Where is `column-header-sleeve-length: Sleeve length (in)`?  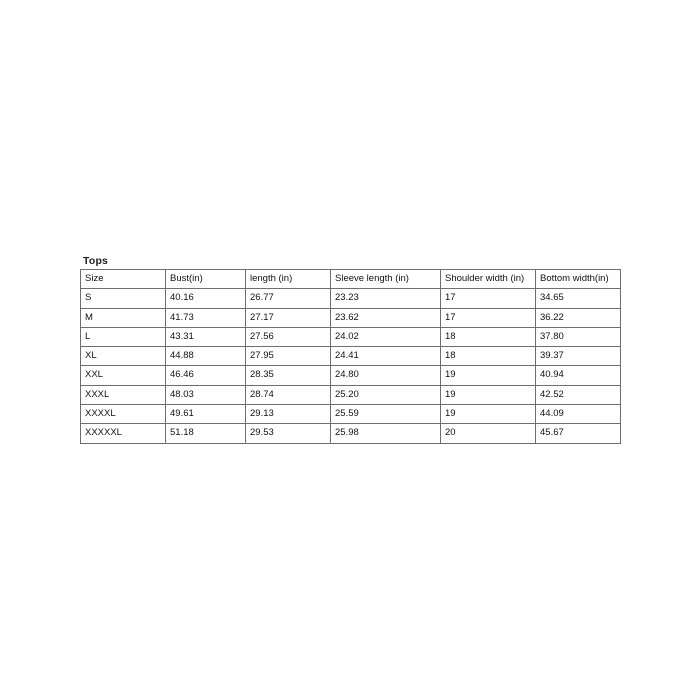
column-header-sleeve-length: Sleeve length (in) is located at coordinates (385, 279).